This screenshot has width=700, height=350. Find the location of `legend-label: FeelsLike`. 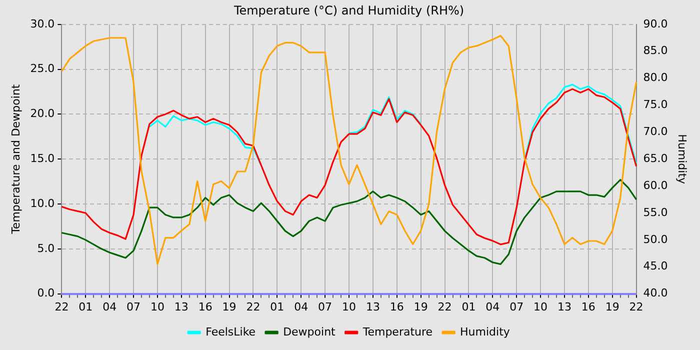

legend-label: FeelsLike is located at coordinates (231, 331).